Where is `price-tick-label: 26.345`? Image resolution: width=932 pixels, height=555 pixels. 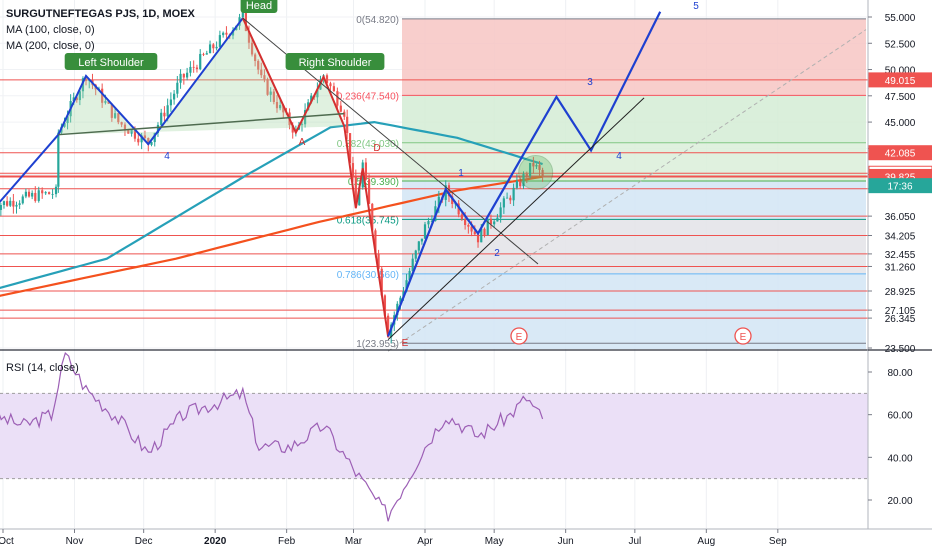
price-tick-label: 26.345 is located at coordinates (900, 319).